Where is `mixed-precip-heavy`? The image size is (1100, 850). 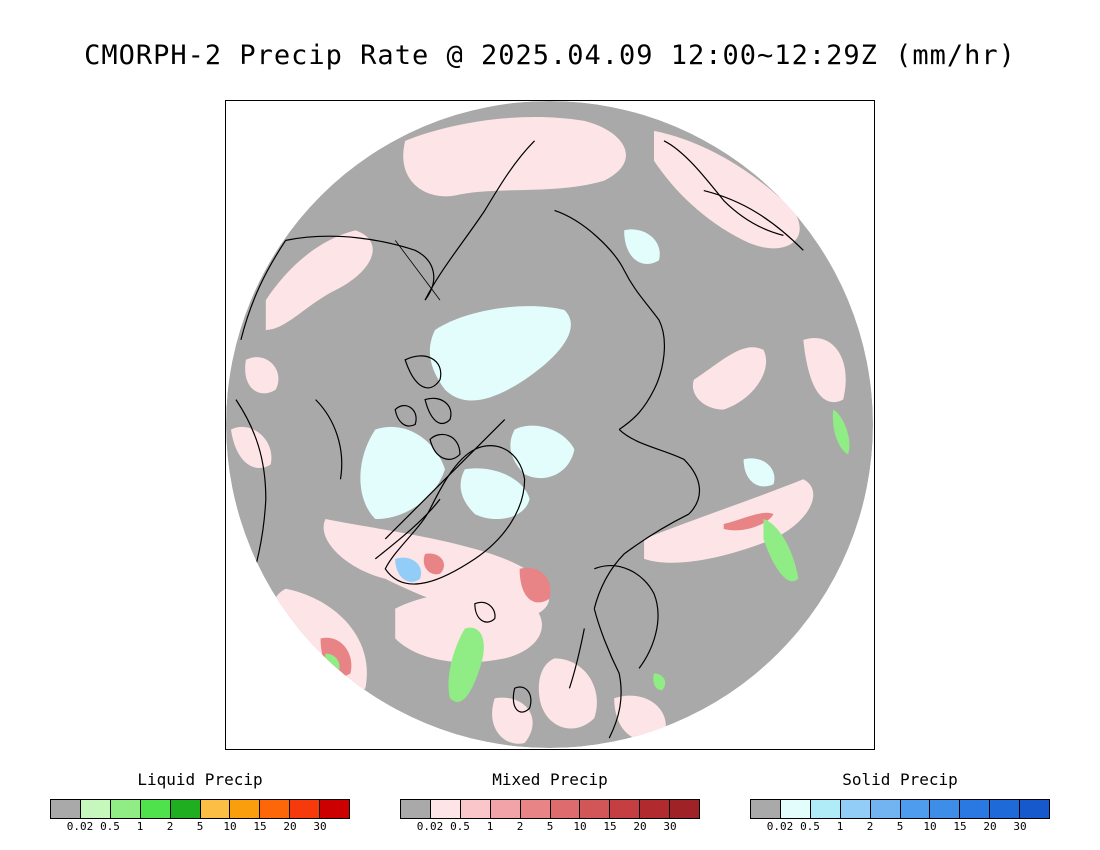 mixed-precip-heavy is located at coordinates (547, 594).